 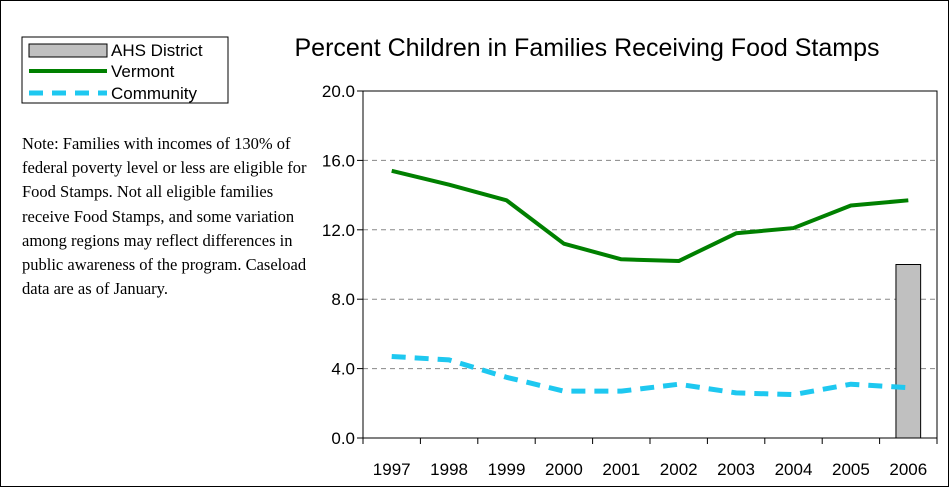 I want to click on x-tick-label: 2002, so click(x=679, y=469).